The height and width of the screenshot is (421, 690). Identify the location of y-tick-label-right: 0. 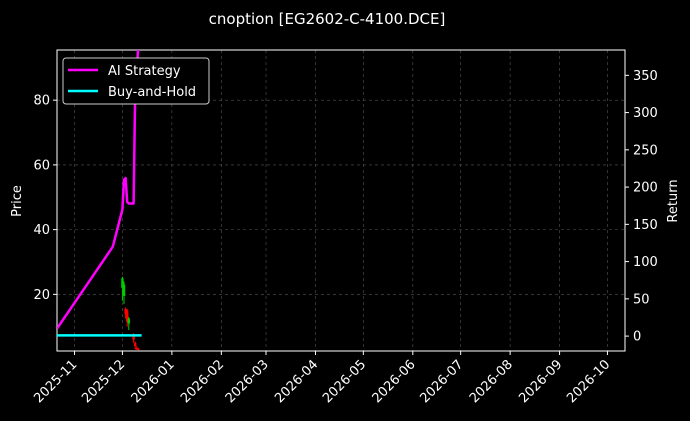
(637, 337).